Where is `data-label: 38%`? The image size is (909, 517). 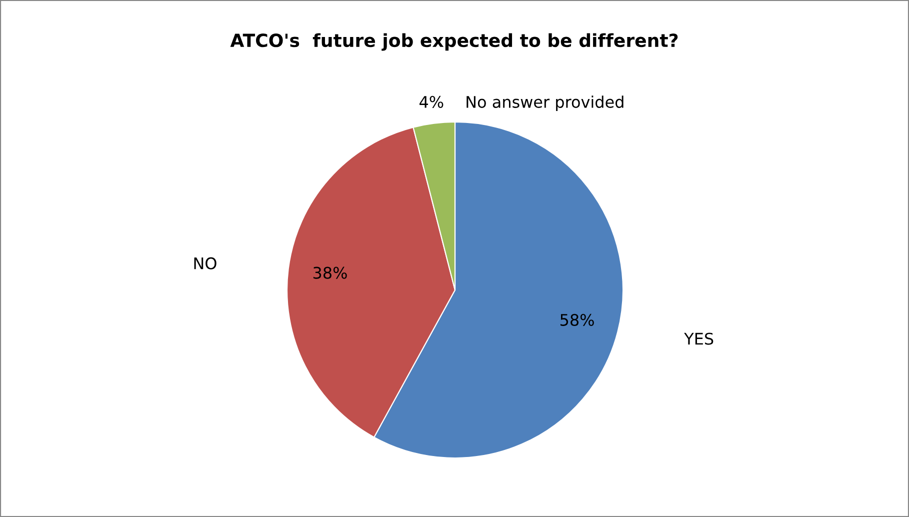 data-label: 38% is located at coordinates (330, 272).